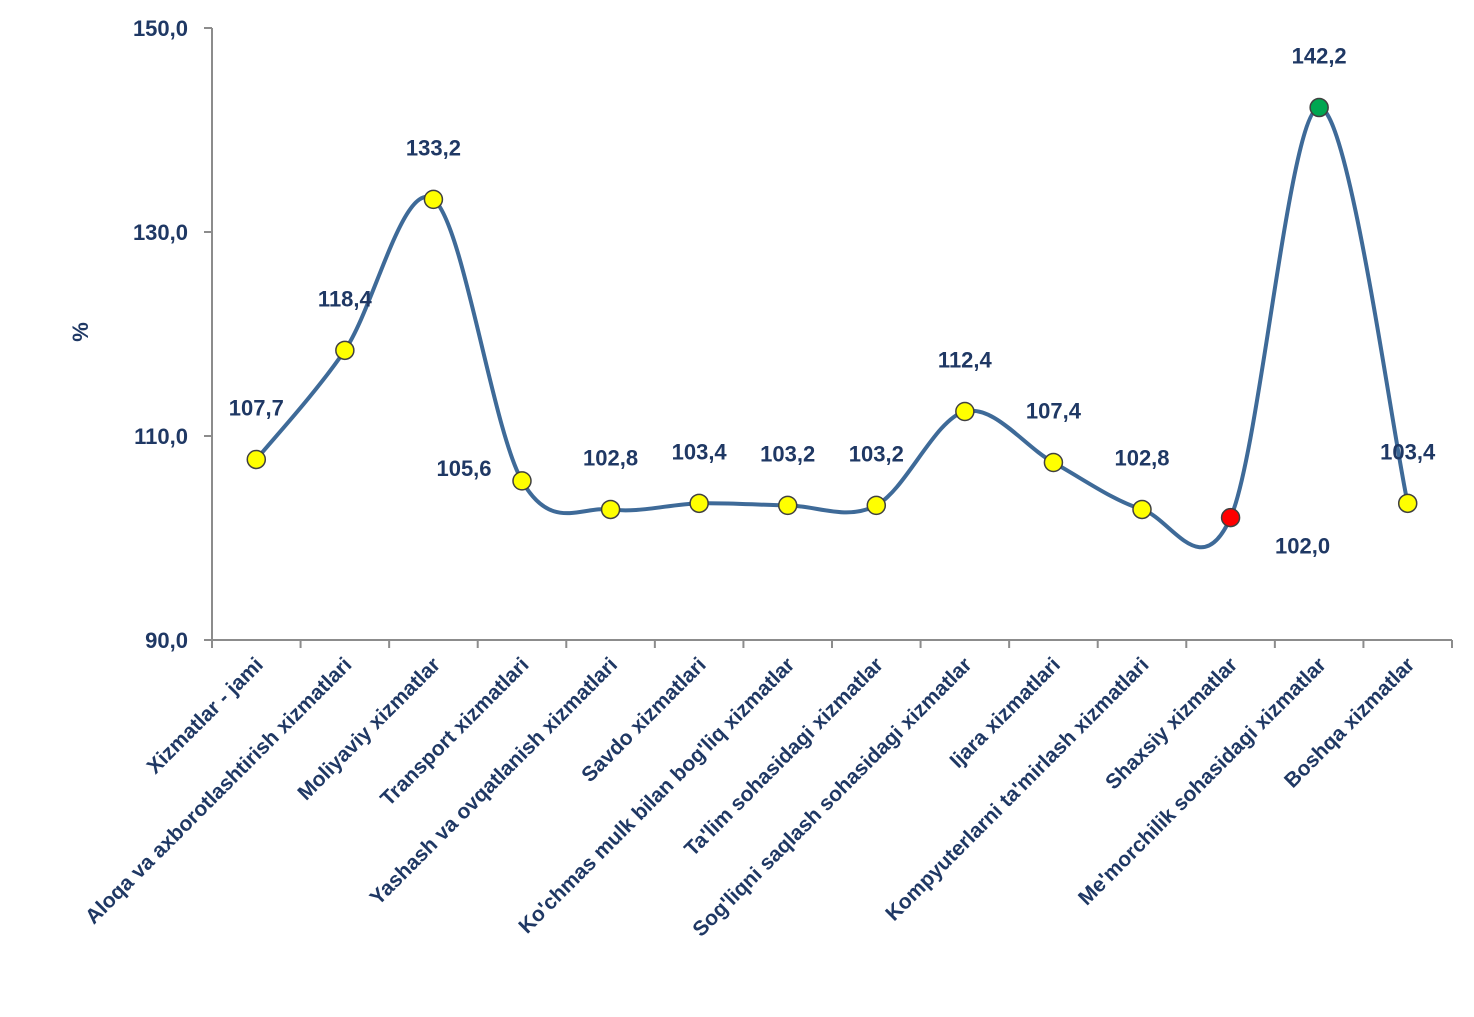 The height and width of the screenshot is (1017, 1474). I want to click on y-tick-label: 110,0, so click(161, 436).